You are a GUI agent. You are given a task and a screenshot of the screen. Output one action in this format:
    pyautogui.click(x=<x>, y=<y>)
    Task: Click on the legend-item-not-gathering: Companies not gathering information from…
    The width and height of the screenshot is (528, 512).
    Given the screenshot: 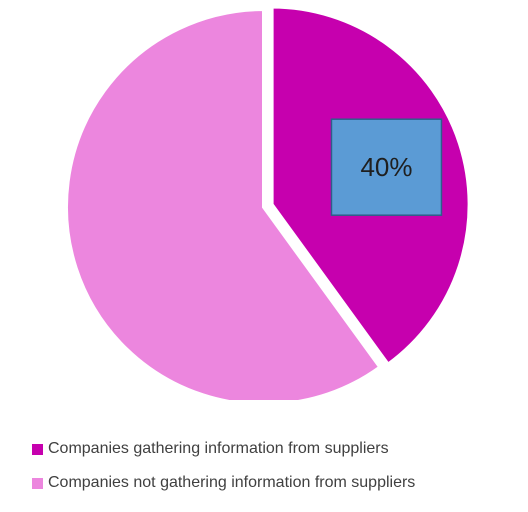 What is the action you would take?
    pyautogui.click(x=223, y=483)
    